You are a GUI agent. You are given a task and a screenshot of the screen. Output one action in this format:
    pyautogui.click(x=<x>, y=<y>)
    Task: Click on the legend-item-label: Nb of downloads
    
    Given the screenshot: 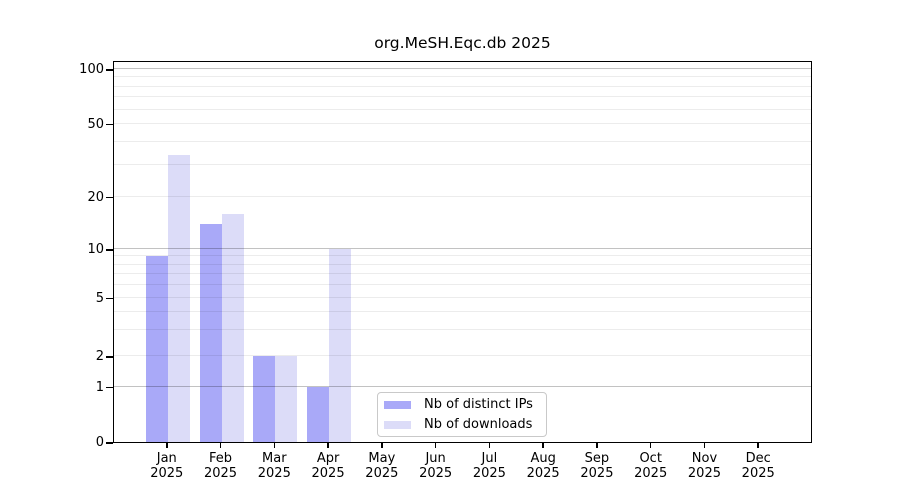 What is the action you would take?
    pyautogui.click(x=478, y=424)
    